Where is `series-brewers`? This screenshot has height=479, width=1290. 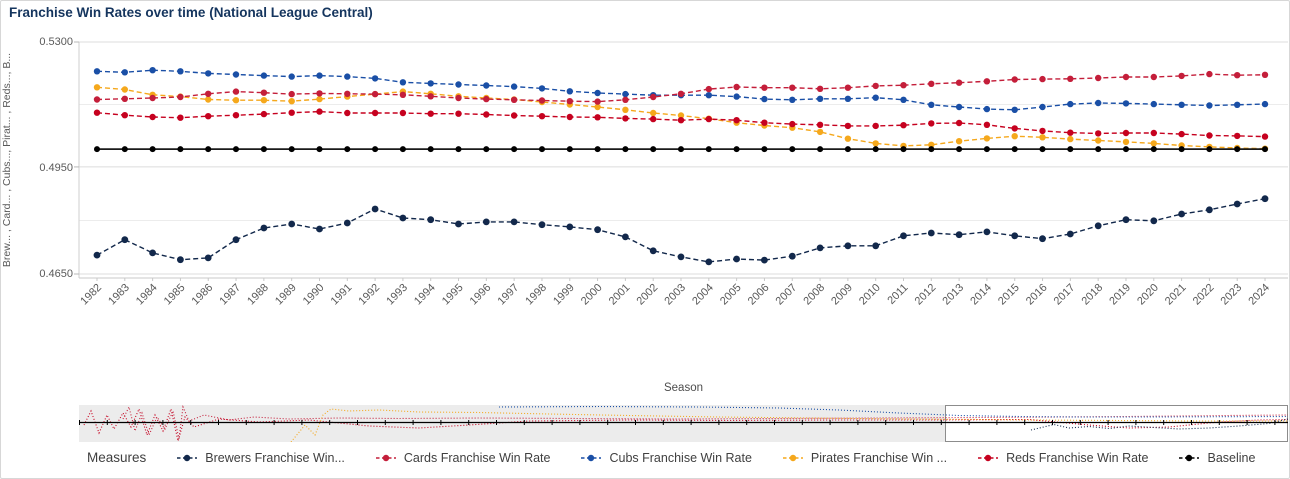
series-brewers is located at coordinates (681, 230).